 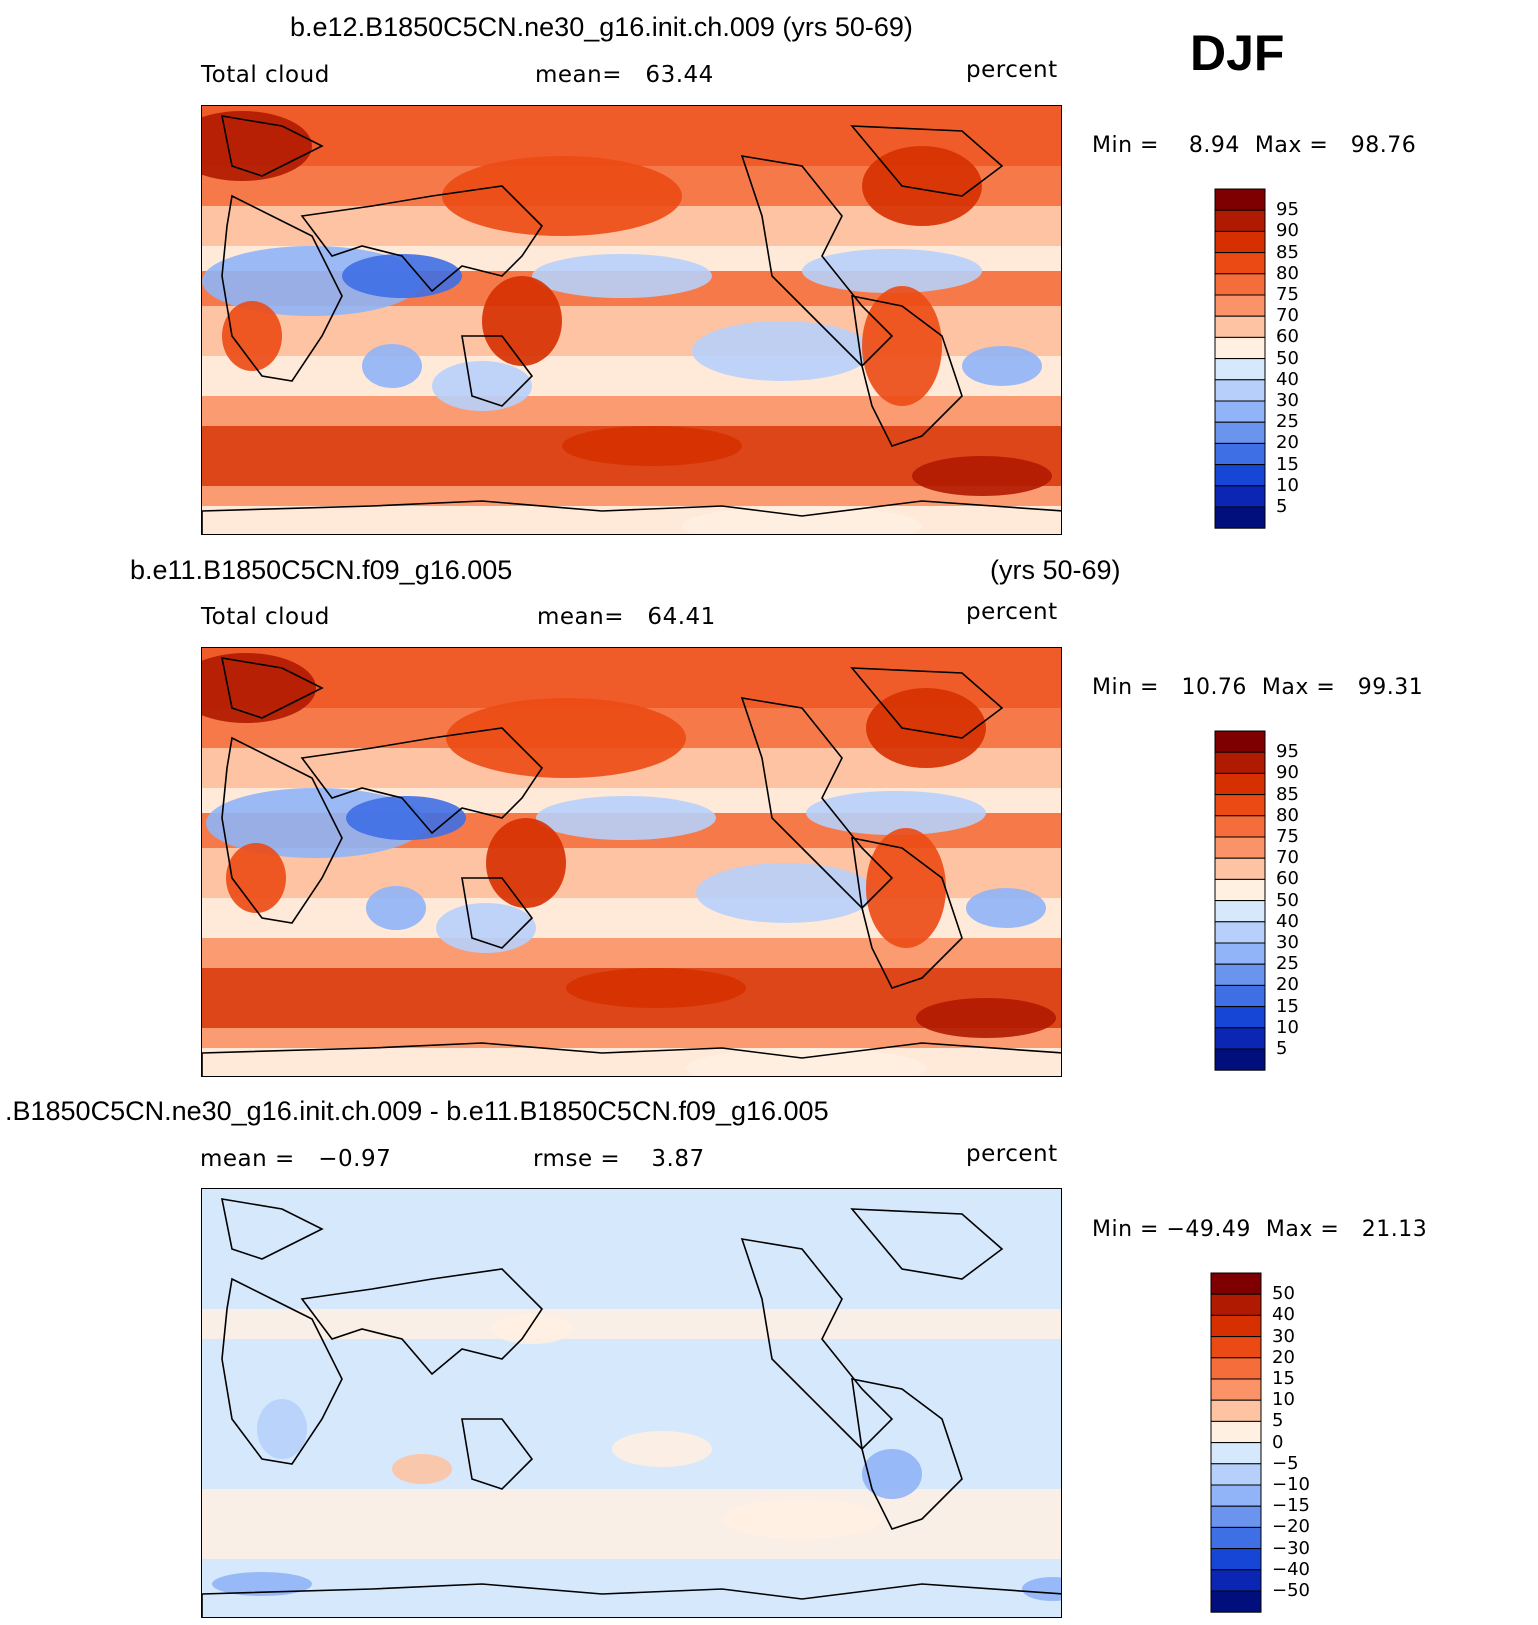 I want to click on panel2-mean-label: mean= 64.41, so click(x=626, y=617).